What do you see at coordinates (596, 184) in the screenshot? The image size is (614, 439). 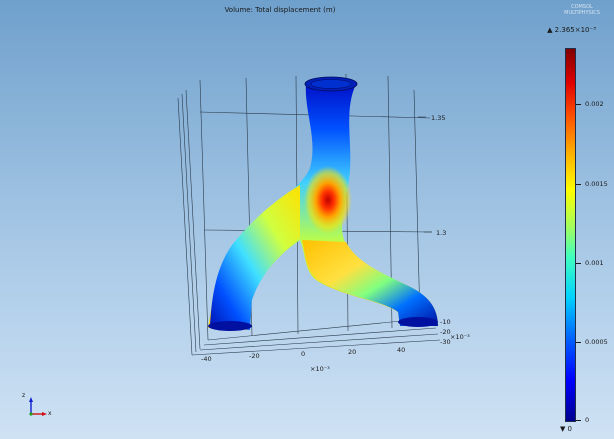 I see `colorbar-label: 0.0015` at bounding box center [596, 184].